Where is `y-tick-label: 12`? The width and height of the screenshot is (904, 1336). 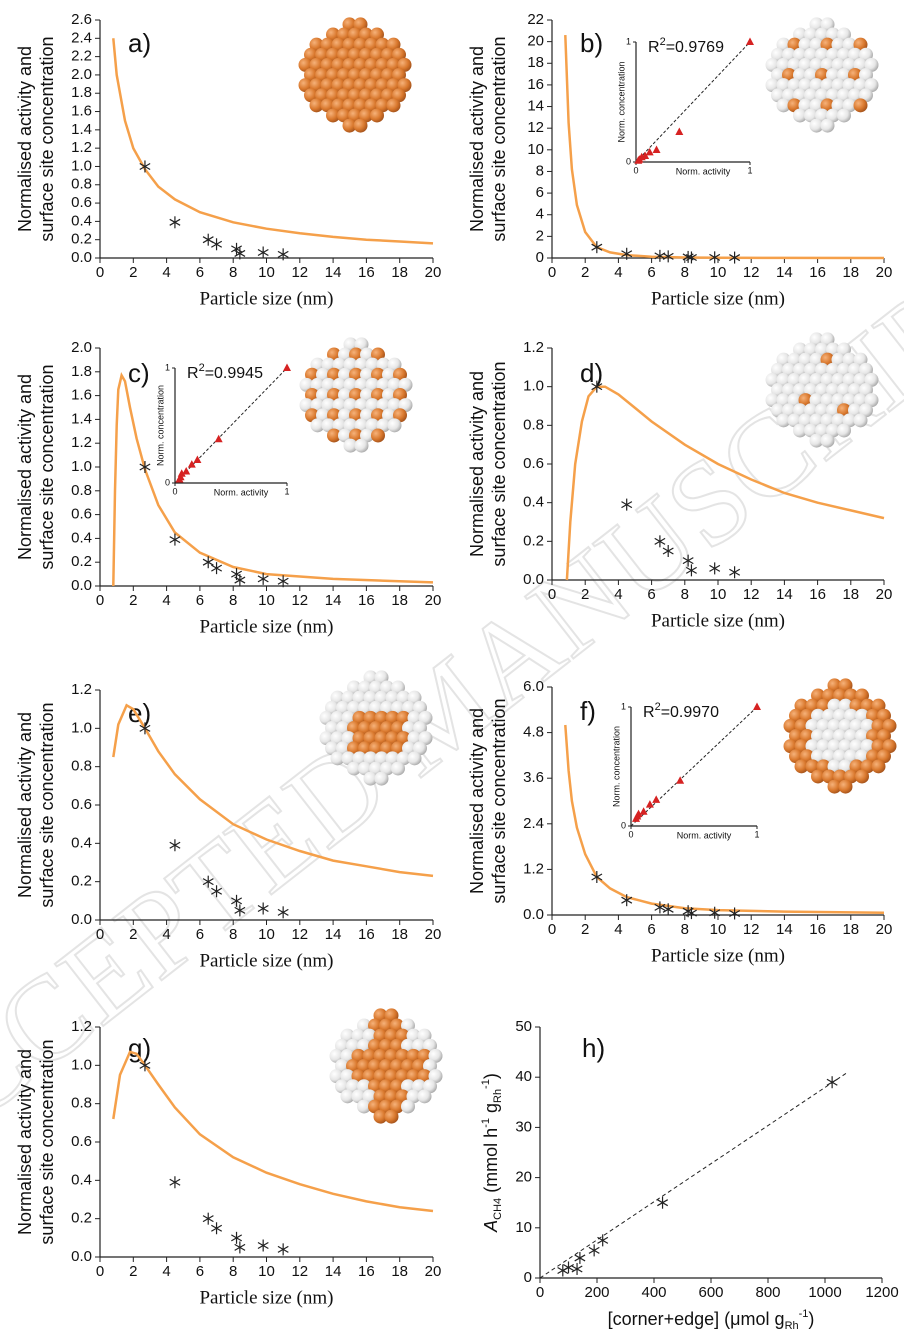 y-tick-label: 12 is located at coordinates (535, 127).